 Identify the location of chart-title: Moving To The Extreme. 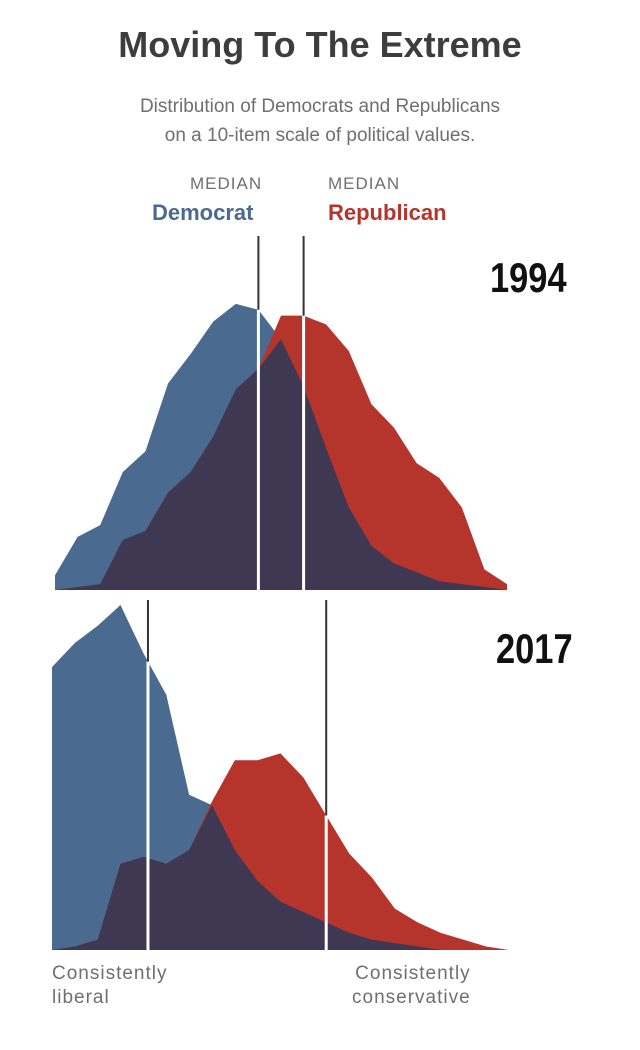
(320, 44).